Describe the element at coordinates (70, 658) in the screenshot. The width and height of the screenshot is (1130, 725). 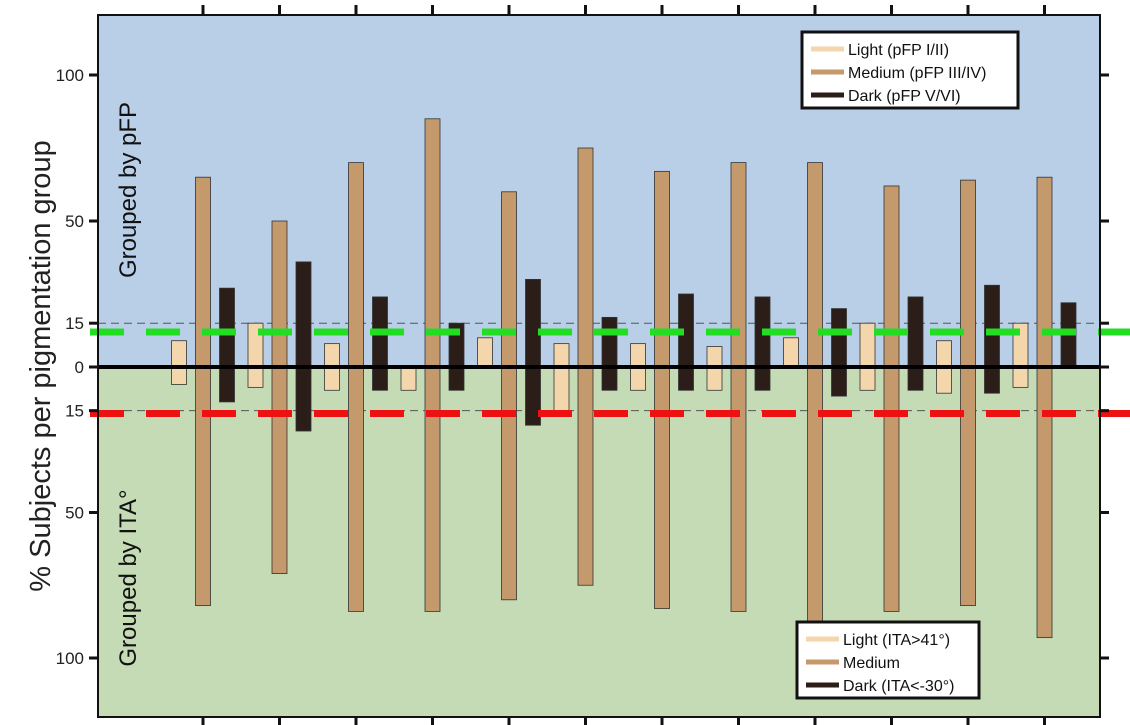
I see `y-tick-bottom-100-label: 100` at that location.